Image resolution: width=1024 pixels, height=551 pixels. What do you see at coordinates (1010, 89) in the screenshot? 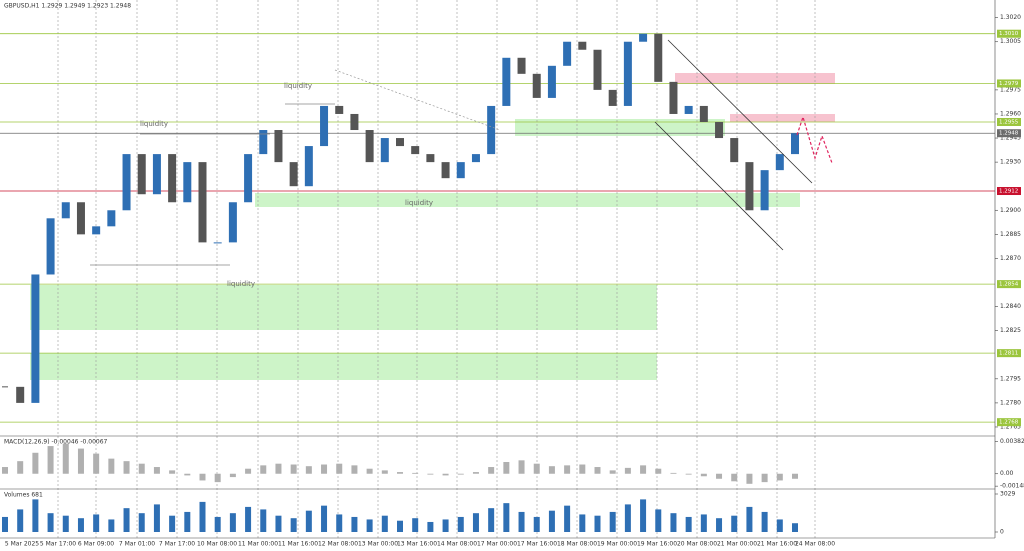
I see `y-tick-label: 1.2975` at bounding box center [1010, 89].